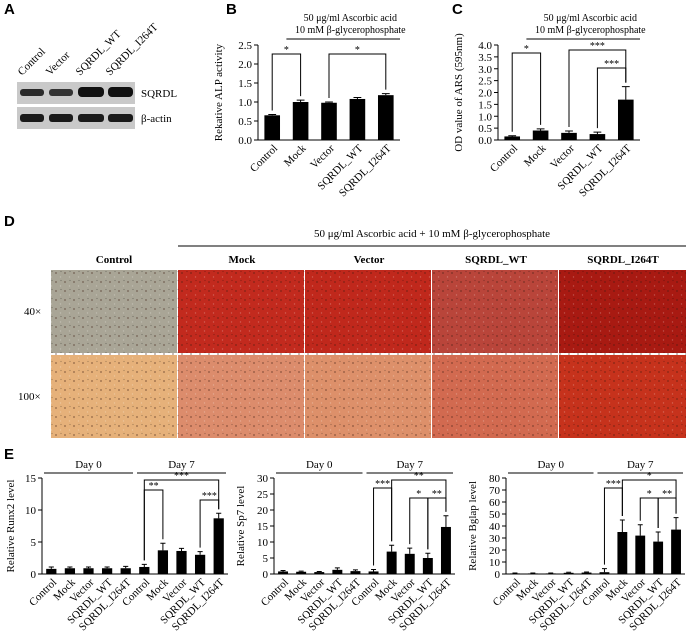 This screenshot has height=639, width=689. Describe the element at coordinates (9, 9) in the screenshot. I see `panel-label: A` at that location.